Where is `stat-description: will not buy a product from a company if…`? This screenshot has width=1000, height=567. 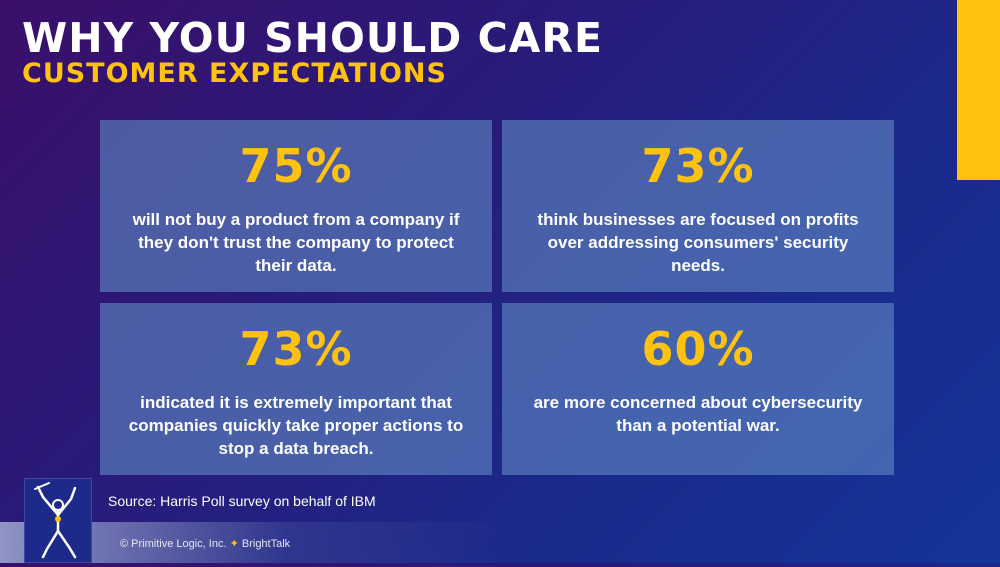
stat-description: will not buy a product from a company if… is located at coordinates (296, 242).